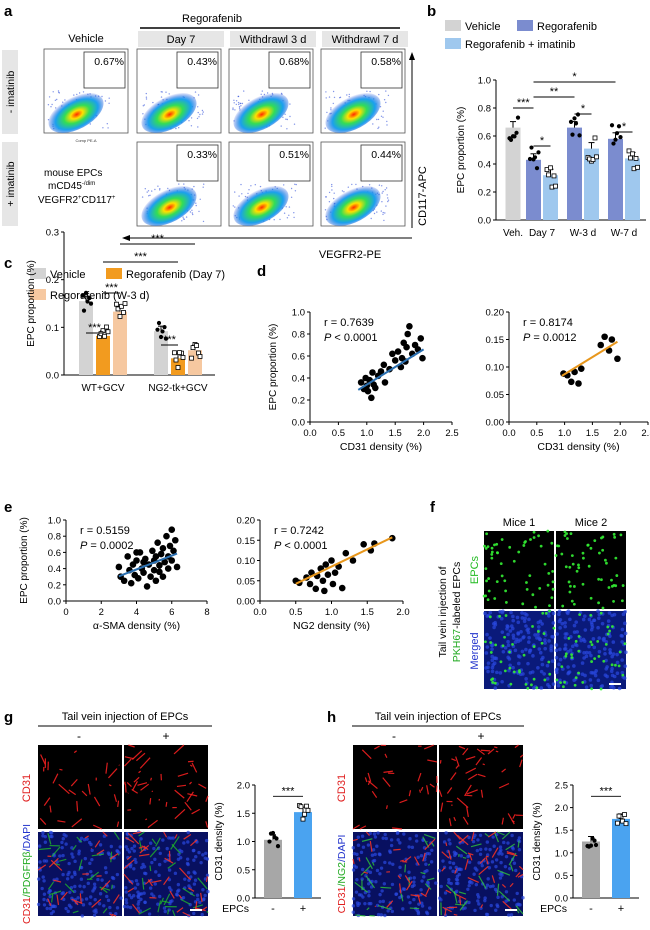  What do you see at coordinates (513, 233) in the screenshot?
I see `x-tick-label: Veh.` at bounding box center [513, 233].